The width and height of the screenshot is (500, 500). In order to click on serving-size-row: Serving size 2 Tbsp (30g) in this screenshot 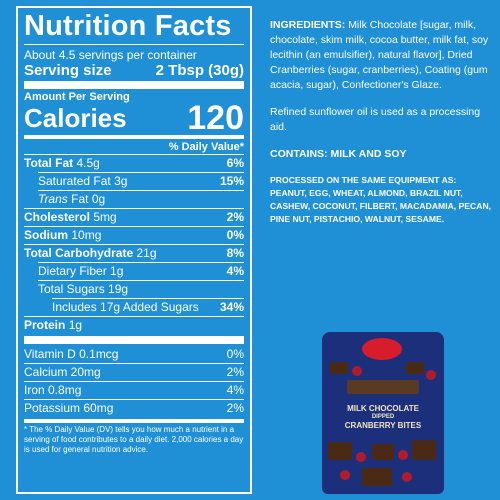, I will do `click(134, 70)`.